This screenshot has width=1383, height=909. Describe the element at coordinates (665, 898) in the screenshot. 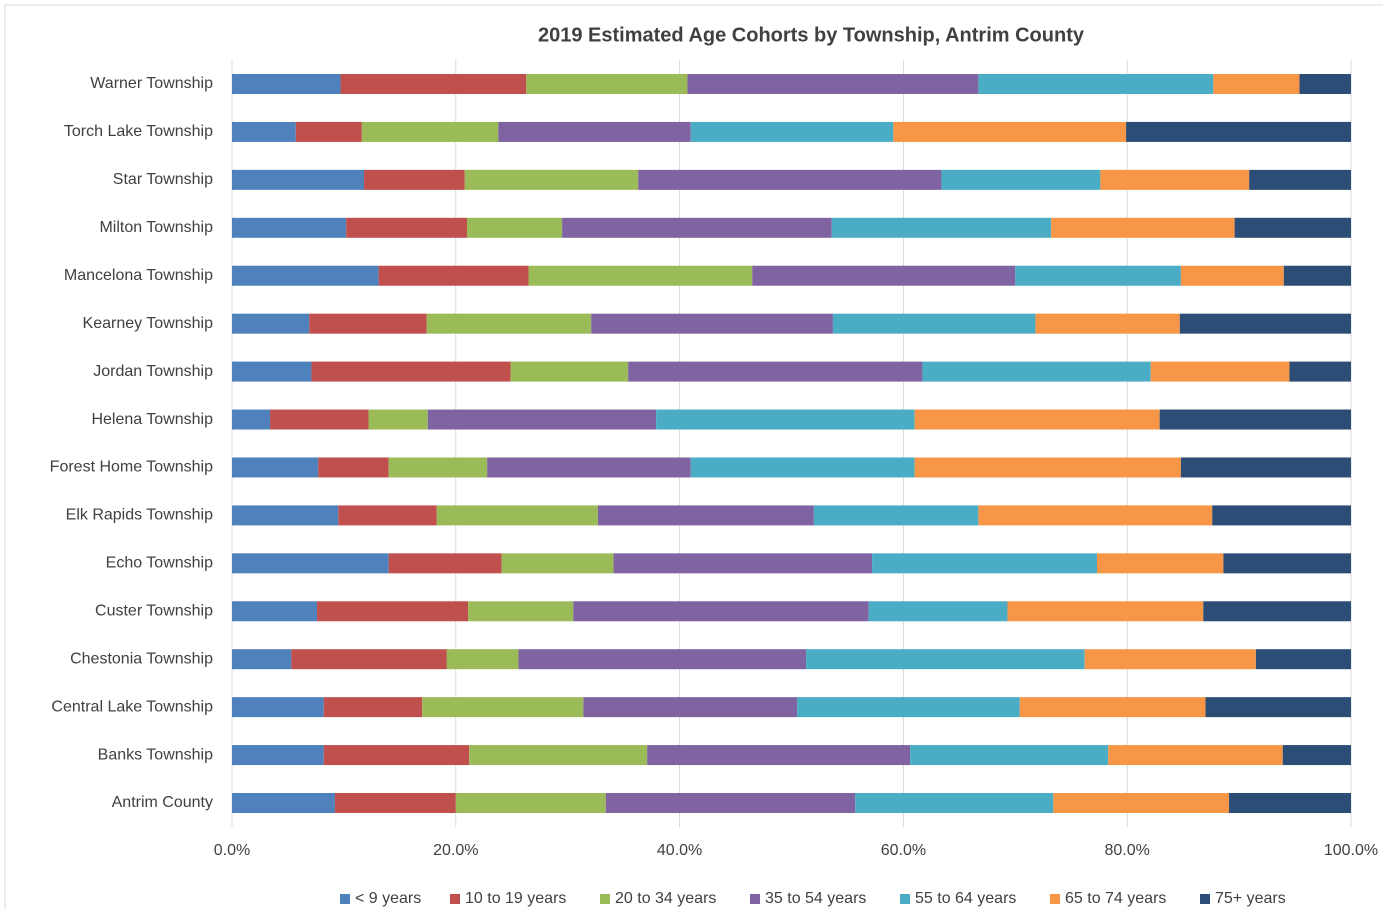

I see `legend-label: 20 to 34 years` at that location.